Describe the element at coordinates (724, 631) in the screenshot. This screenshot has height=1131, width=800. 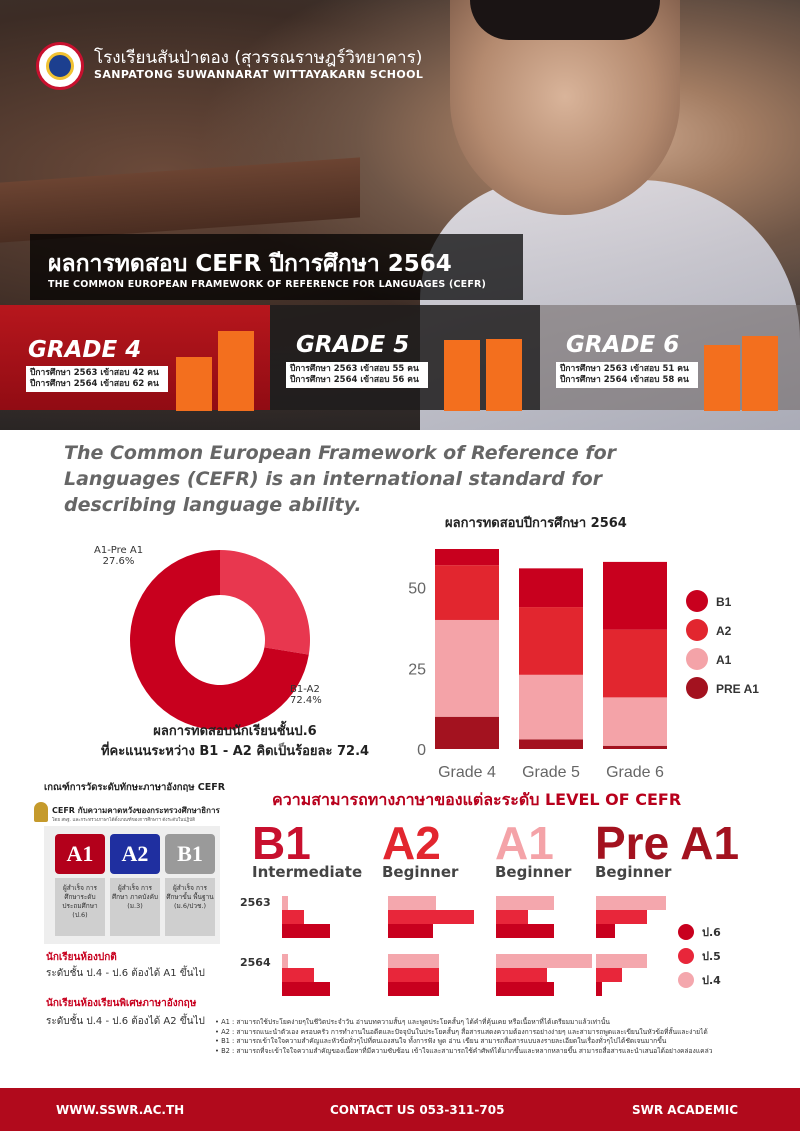
I see `legend-label-a2: A2` at that location.